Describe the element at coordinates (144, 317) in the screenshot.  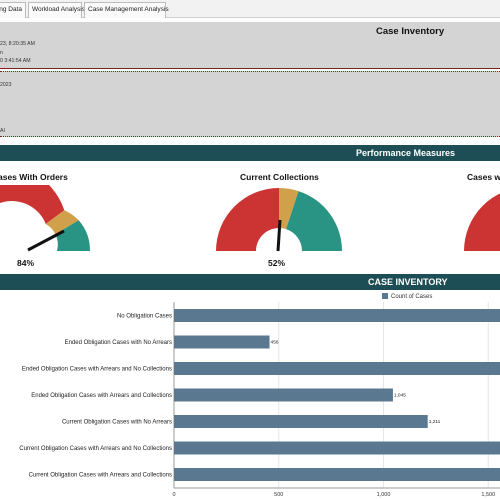
I see `category-label: No Obligation Cases` at that location.